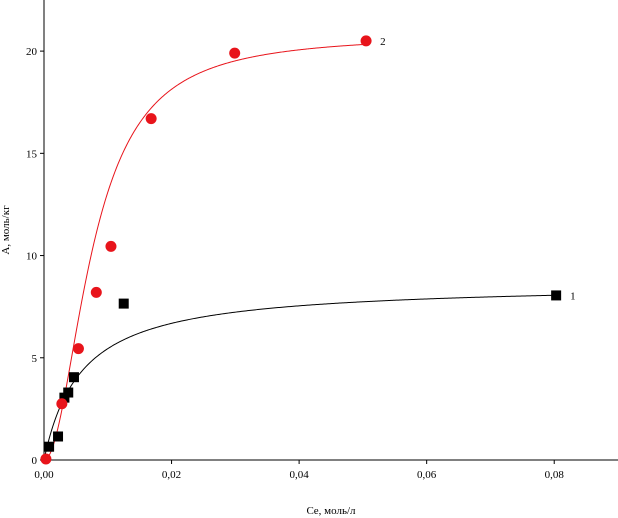  Describe the element at coordinates (171, 475) in the screenshot. I see `x-tick-label: 0,02` at that location.